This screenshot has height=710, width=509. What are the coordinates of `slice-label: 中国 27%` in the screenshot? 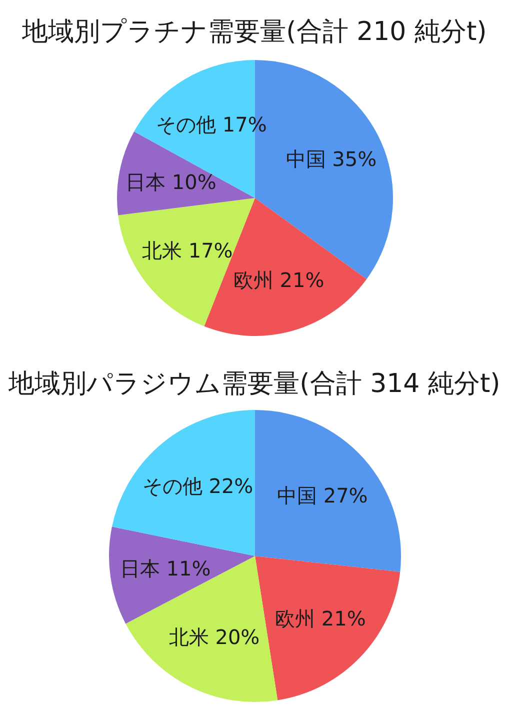 It's located at (322, 496).